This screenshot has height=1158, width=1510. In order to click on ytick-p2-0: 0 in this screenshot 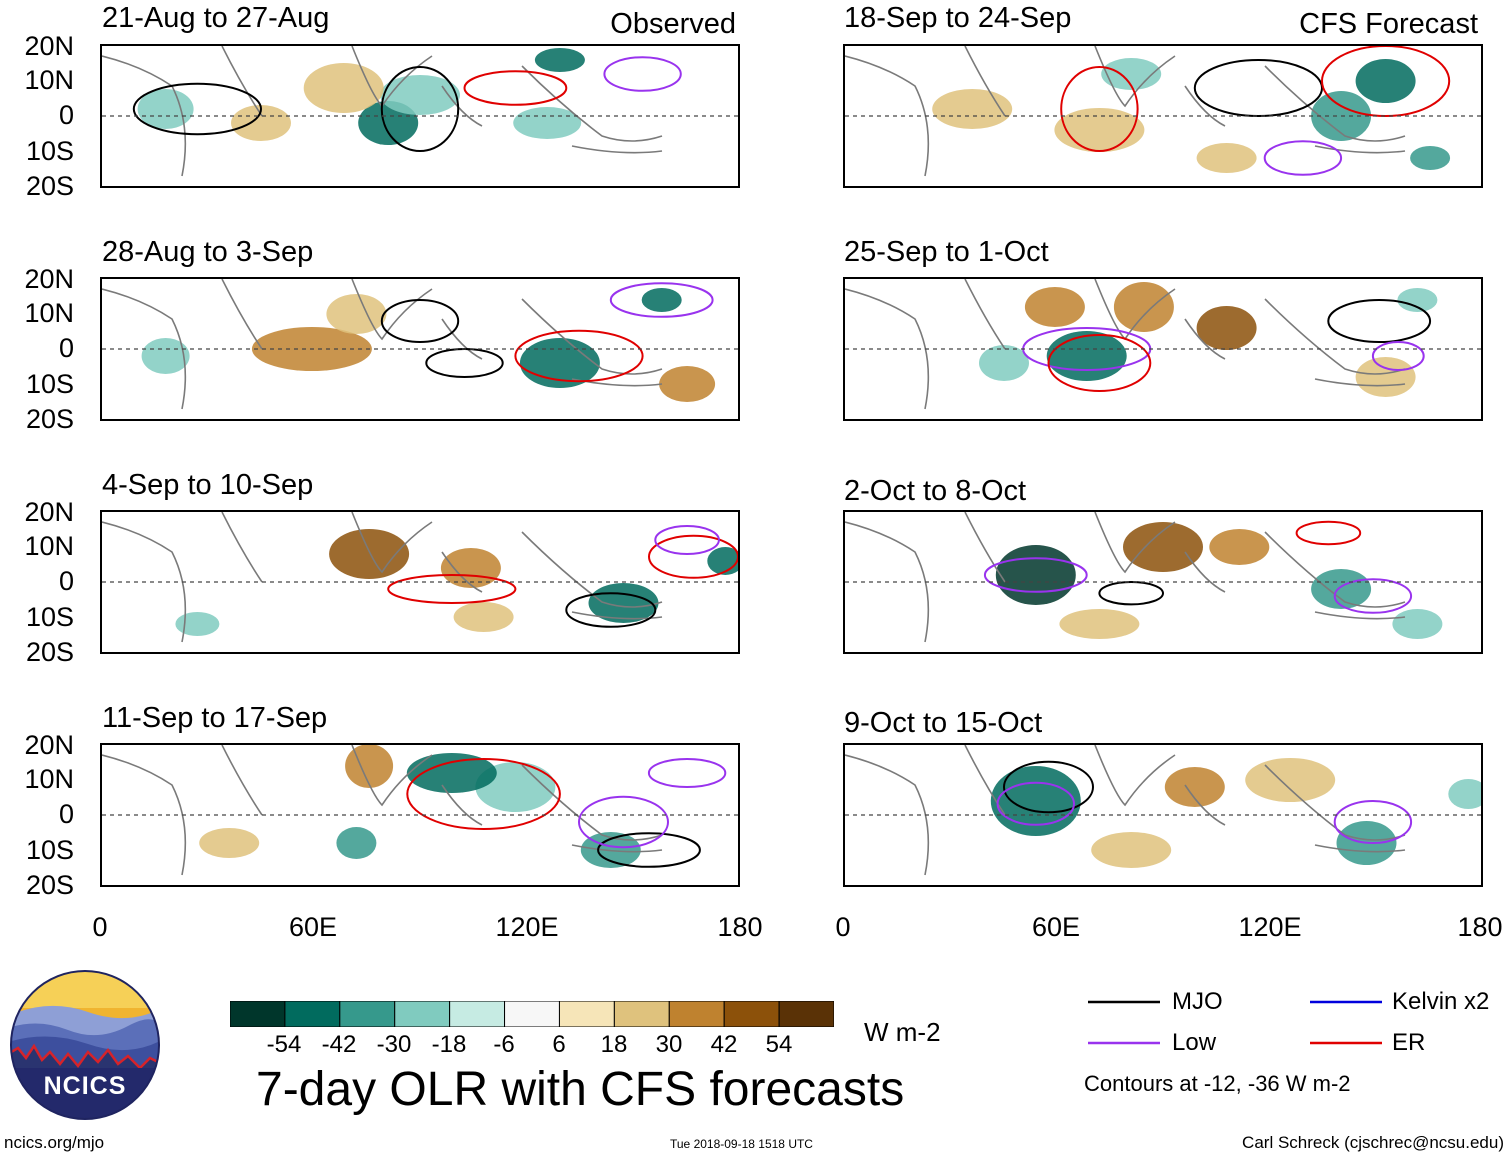, I will do `click(66, 348)`.